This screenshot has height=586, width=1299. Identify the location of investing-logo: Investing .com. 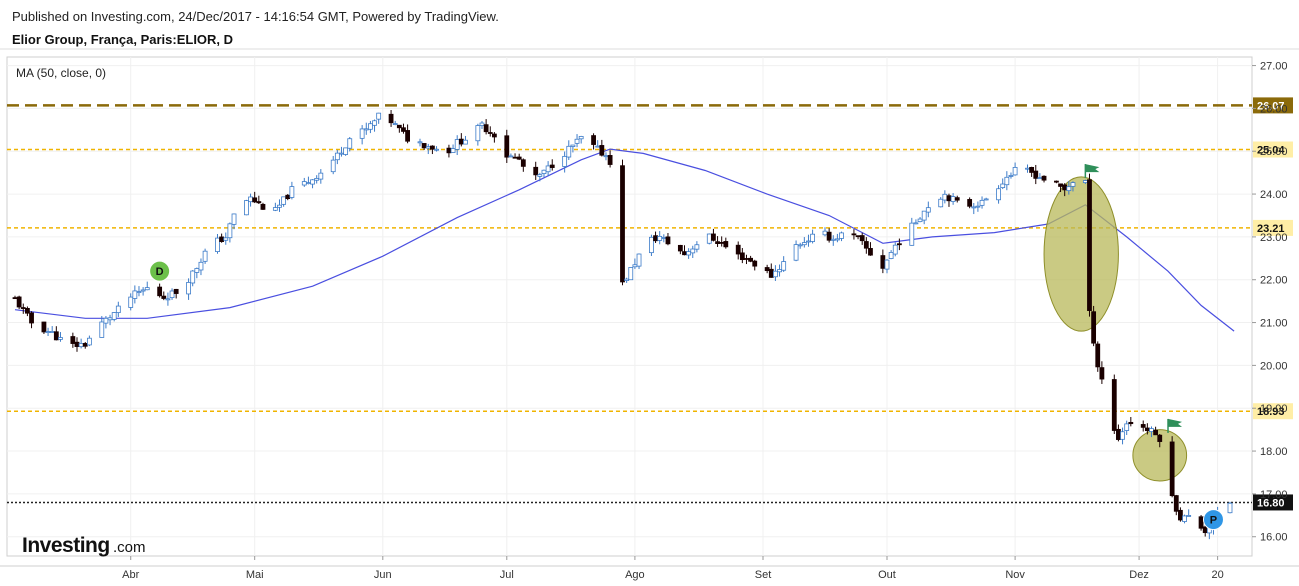
(84, 545).